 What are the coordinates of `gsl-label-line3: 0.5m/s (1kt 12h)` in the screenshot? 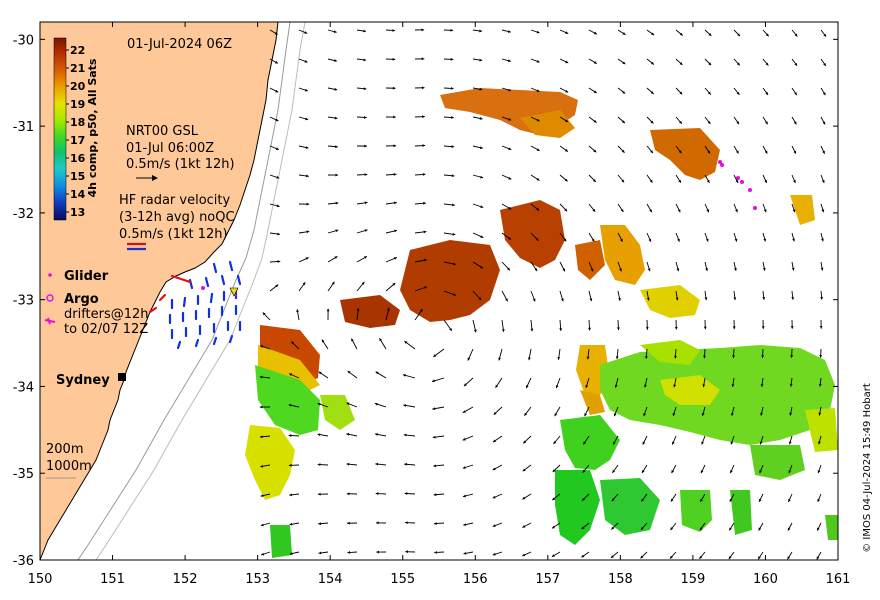 It's located at (180, 164).